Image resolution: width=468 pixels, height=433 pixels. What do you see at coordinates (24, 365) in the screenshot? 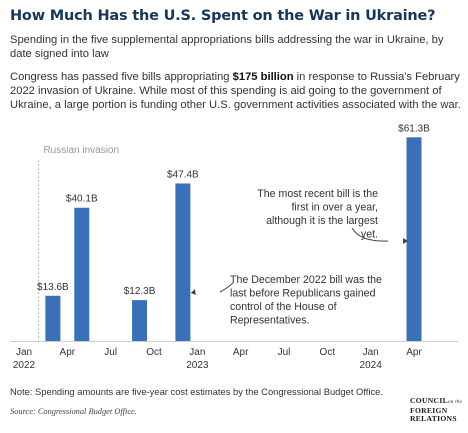
I see `x-tick-year-label: 2022` at bounding box center [24, 365].